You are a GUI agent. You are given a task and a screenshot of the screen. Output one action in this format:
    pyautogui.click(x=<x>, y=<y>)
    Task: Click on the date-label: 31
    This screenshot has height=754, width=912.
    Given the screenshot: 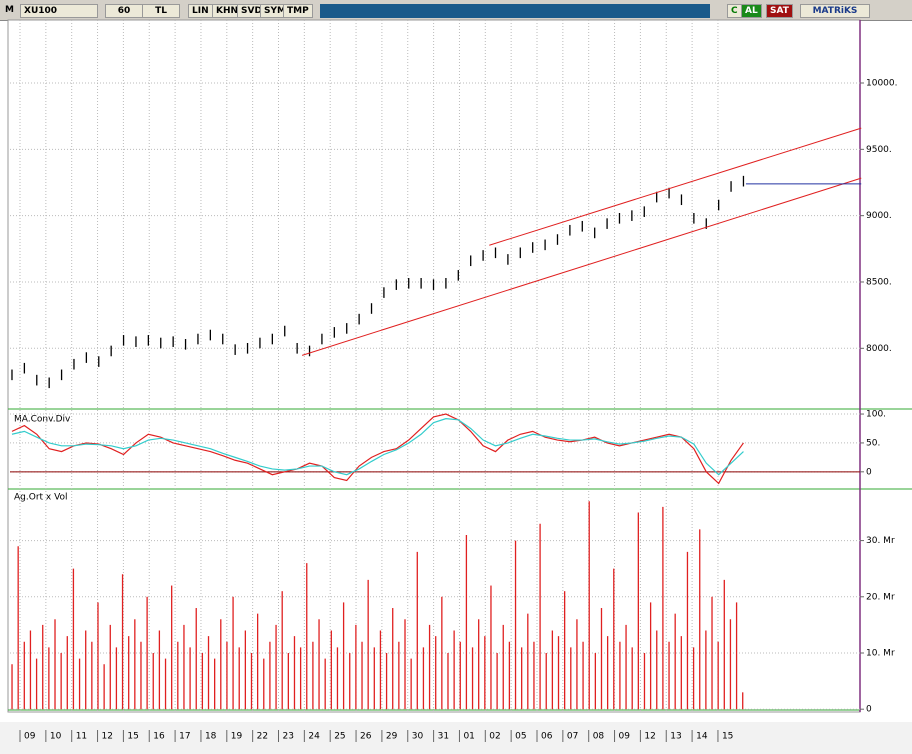 What is the action you would take?
    pyautogui.click(x=443, y=737)
    